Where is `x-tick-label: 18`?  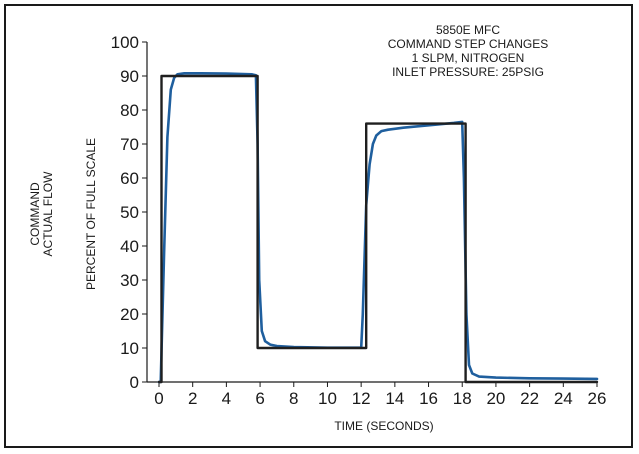
x-tick-label: 18 is located at coordinates (462, 398).